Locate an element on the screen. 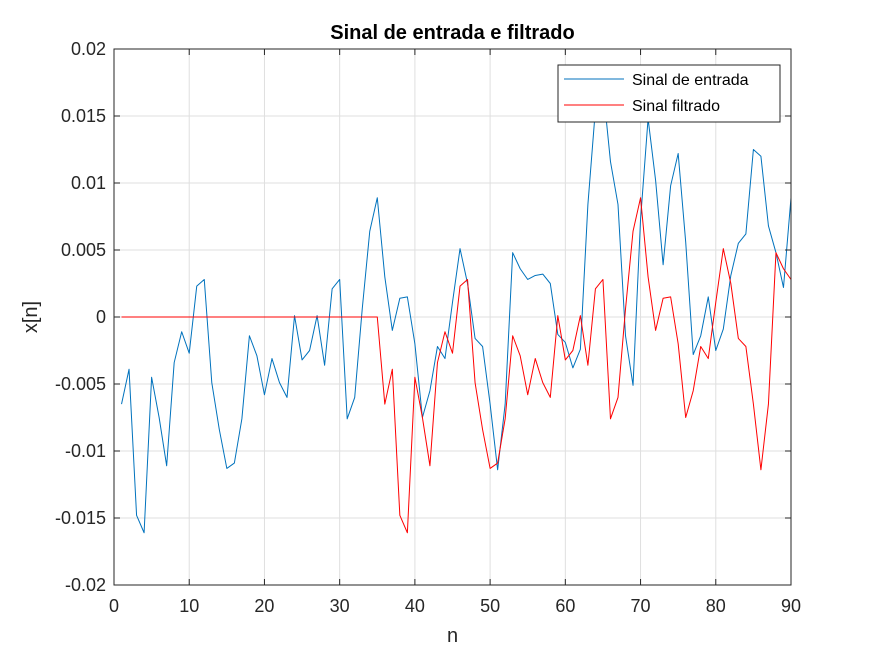 Image resolution: width=875 pixels, height=656 pixels. y-axis-label: x[n] is located at coordinates (31, 317).